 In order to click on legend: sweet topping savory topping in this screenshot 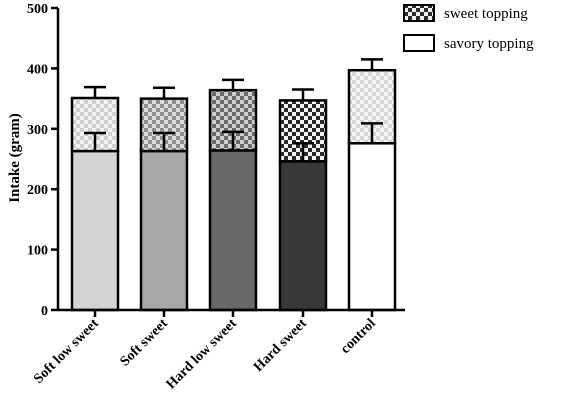, I will do `click(468, 28)`.